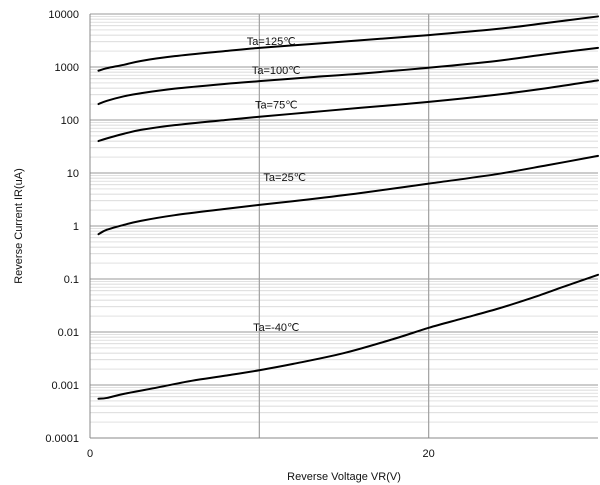  What do you see at coordinates (63, 15) in the screenshot?
I see `y-tick-label: 10000` at bounding box center [63, 15].